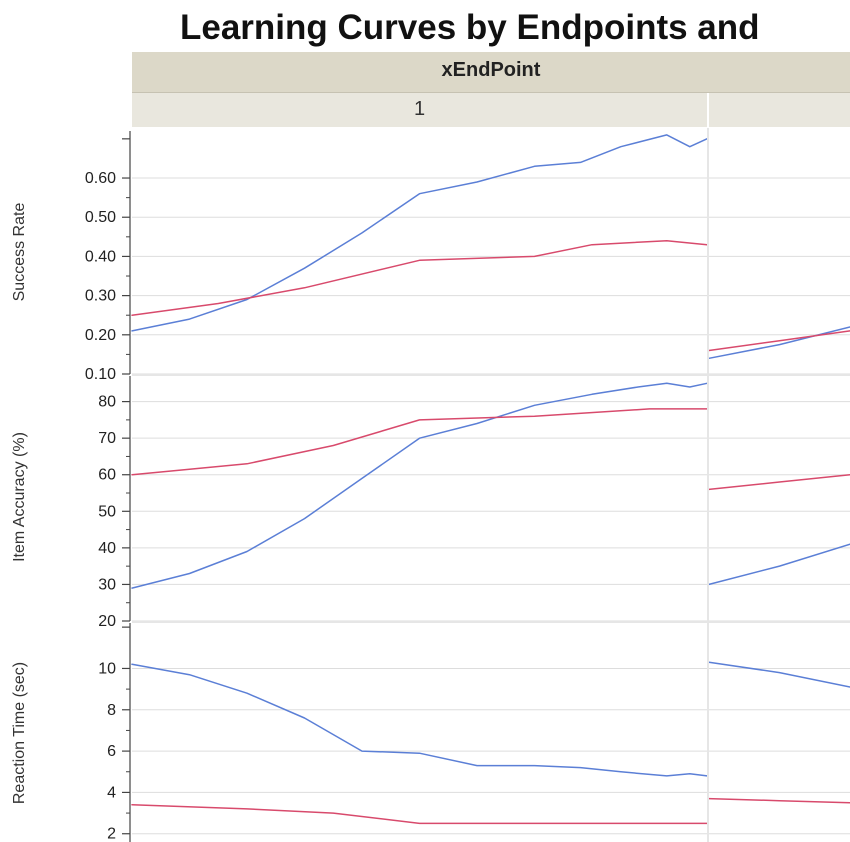 This screenshot has width=850, height=842. I want to click on y-tick-label: 0.60, so click(100, 178).